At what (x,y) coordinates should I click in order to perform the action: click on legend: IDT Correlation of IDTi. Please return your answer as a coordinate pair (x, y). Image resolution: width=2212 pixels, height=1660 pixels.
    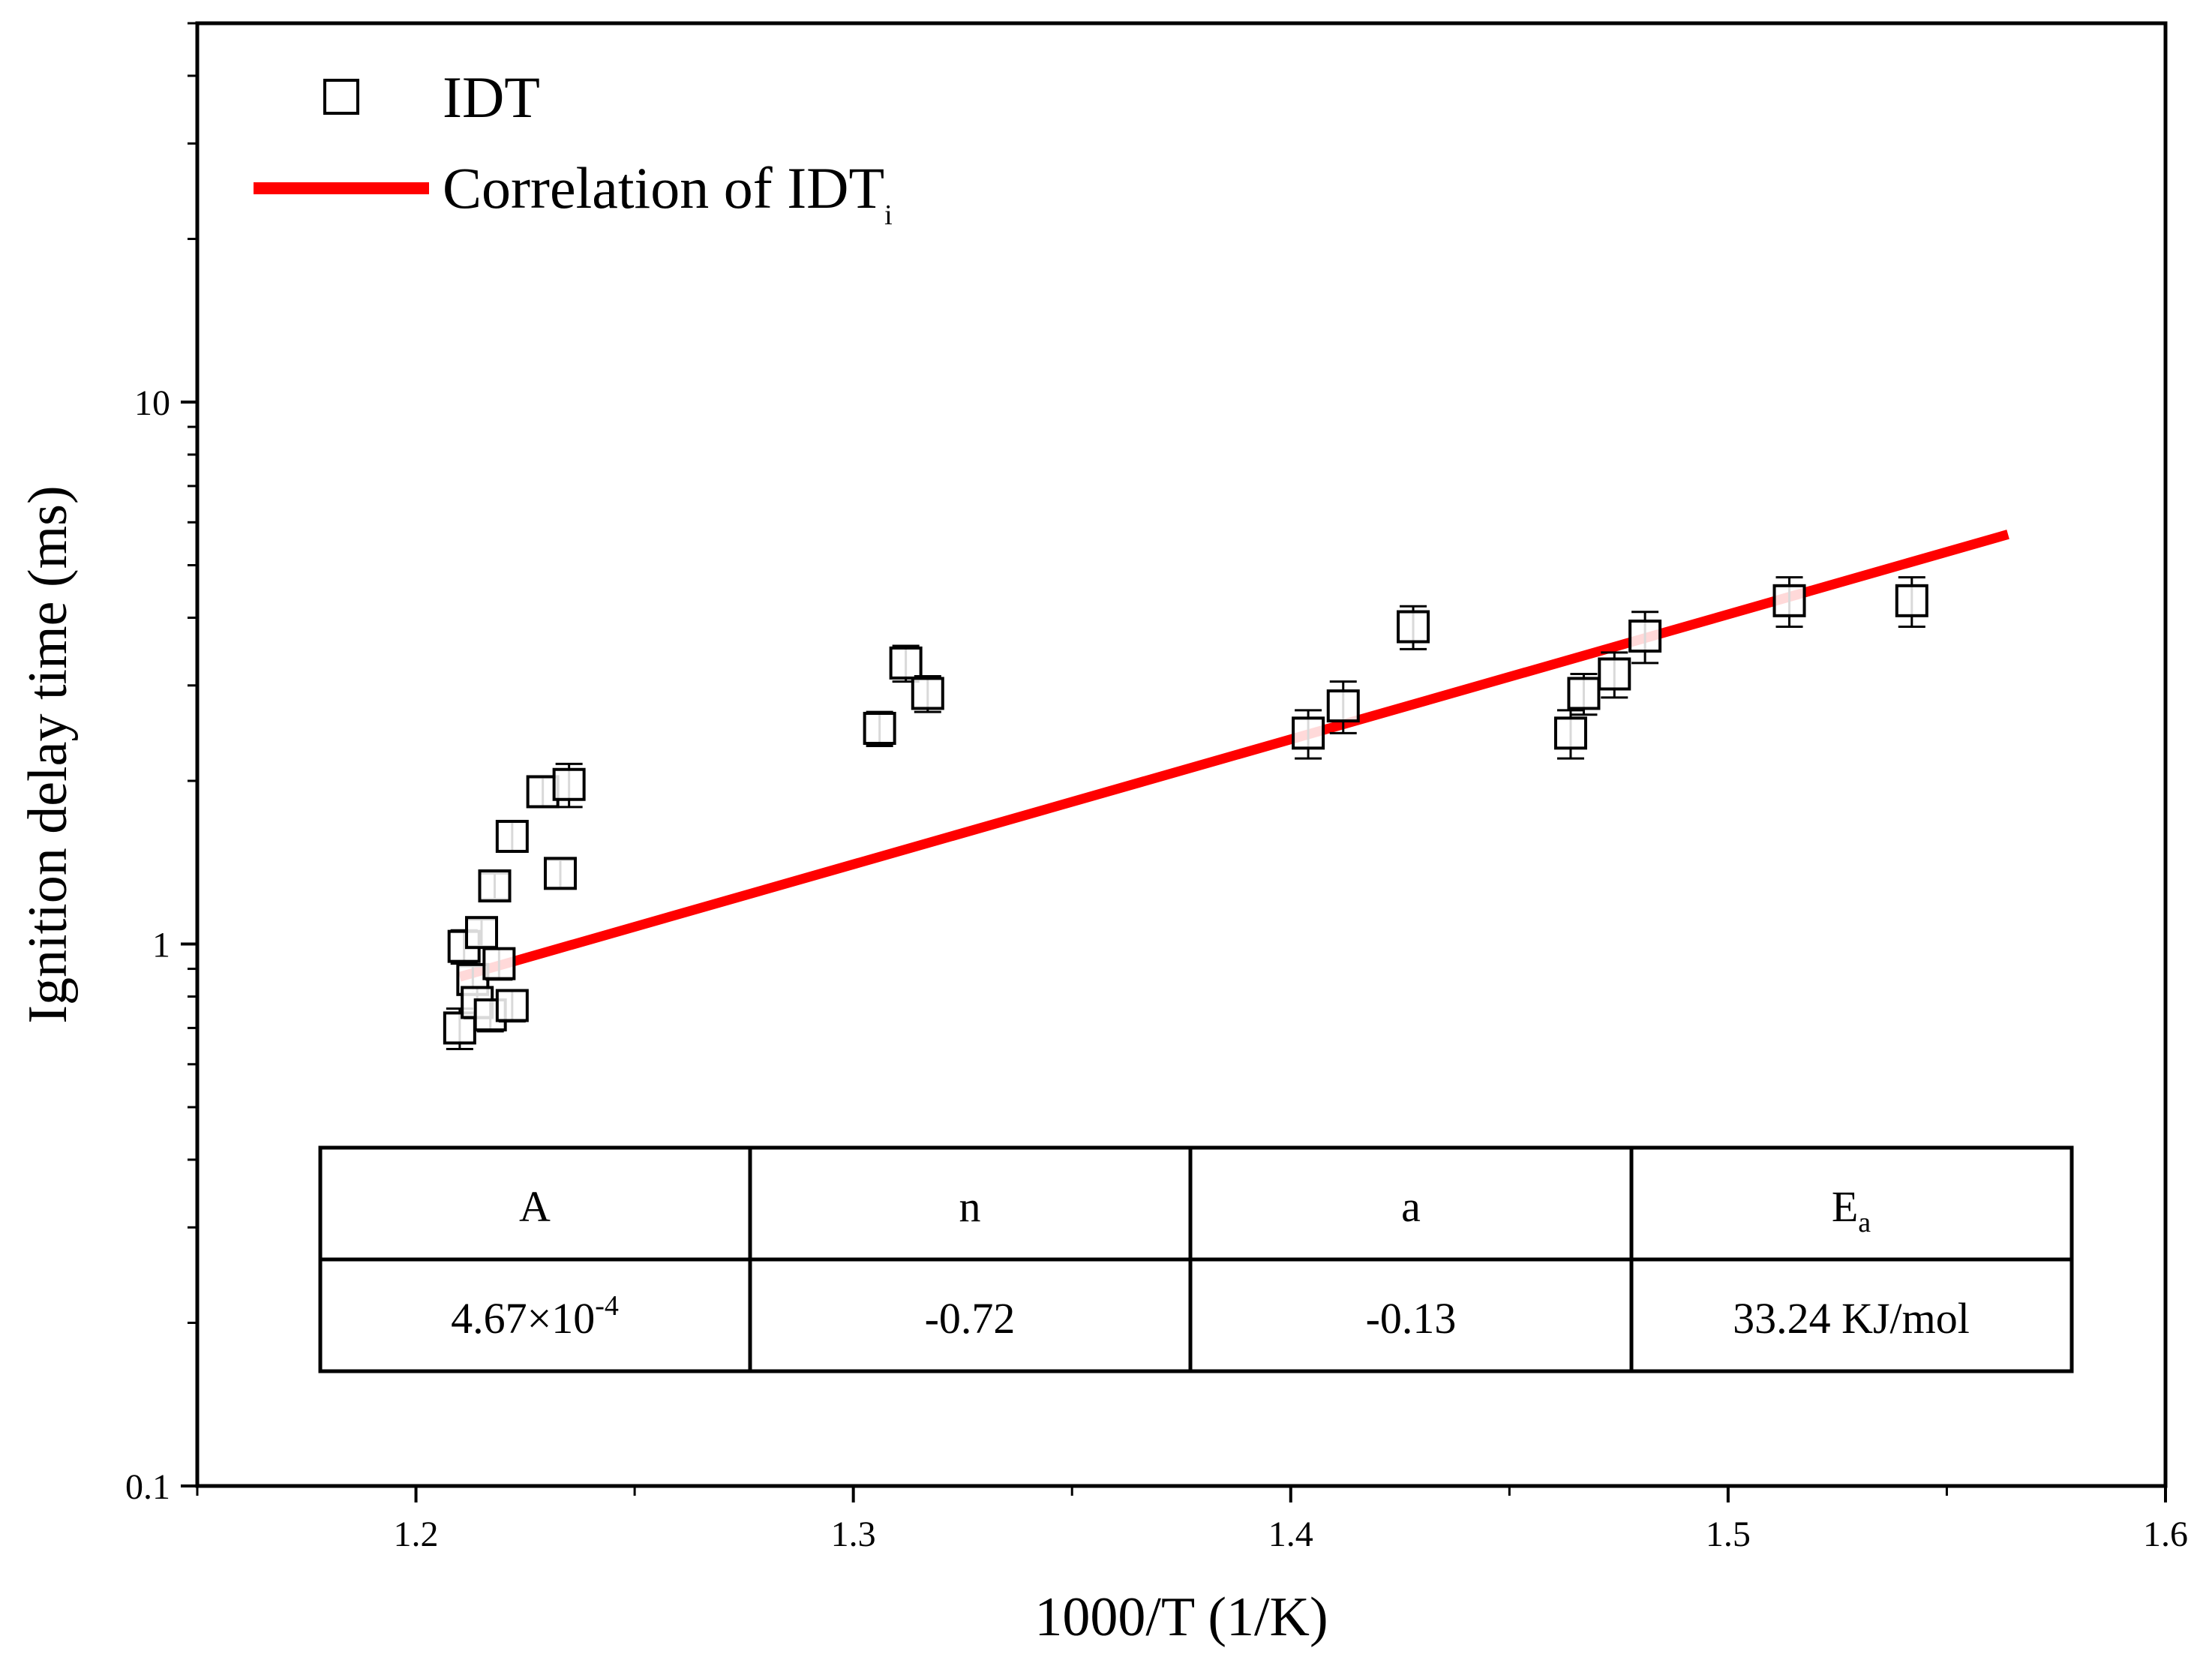
    Looking at the image, I should click on (573, 148).